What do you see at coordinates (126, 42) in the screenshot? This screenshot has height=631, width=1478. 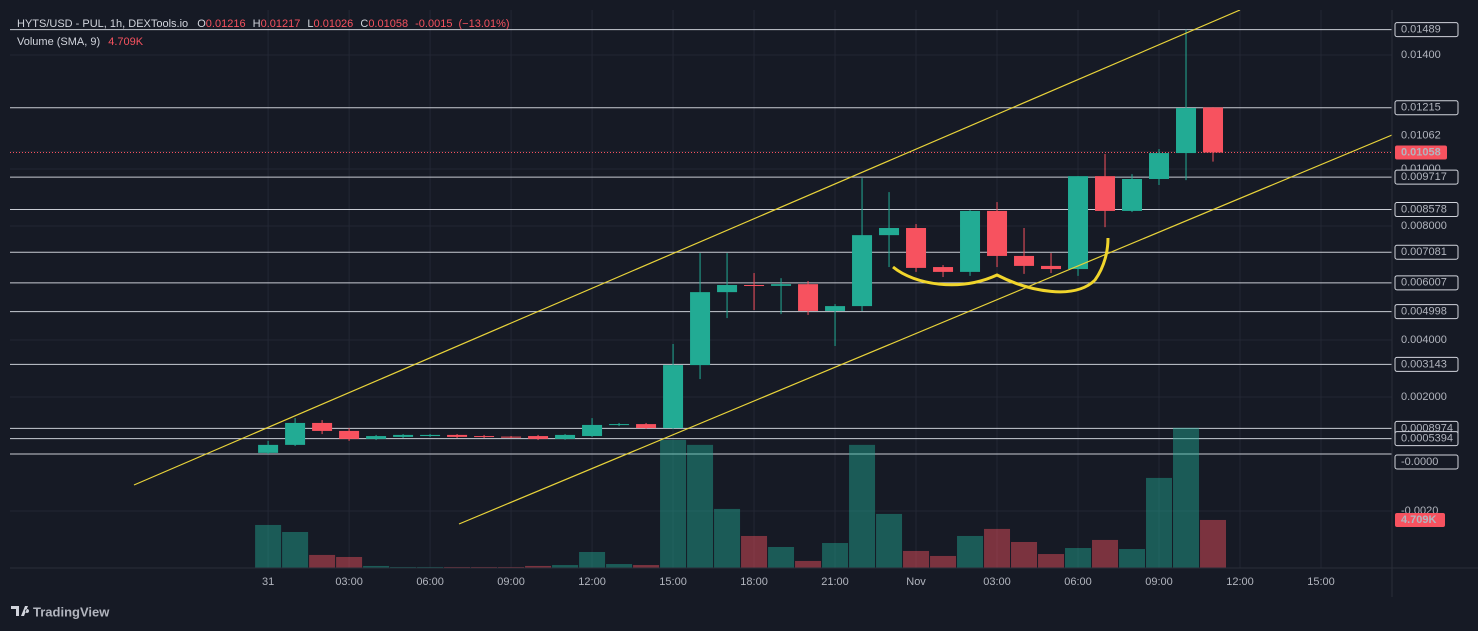 I see `volume-value: 4.709K` at bounding box center [126, 42].